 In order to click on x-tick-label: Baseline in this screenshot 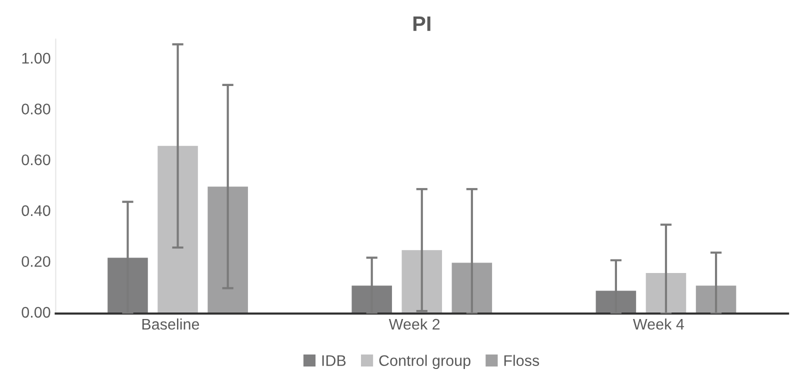, I will do `click(171, 324)`.